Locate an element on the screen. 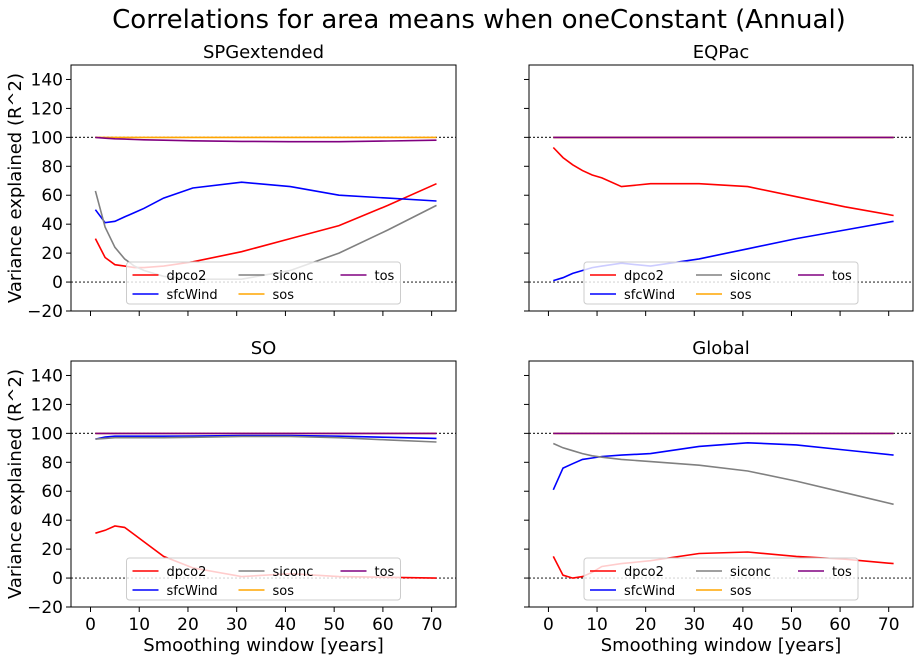 The height and width of the screenshot is (662, 918). series-line-tos is located at coordinates (266, 139).